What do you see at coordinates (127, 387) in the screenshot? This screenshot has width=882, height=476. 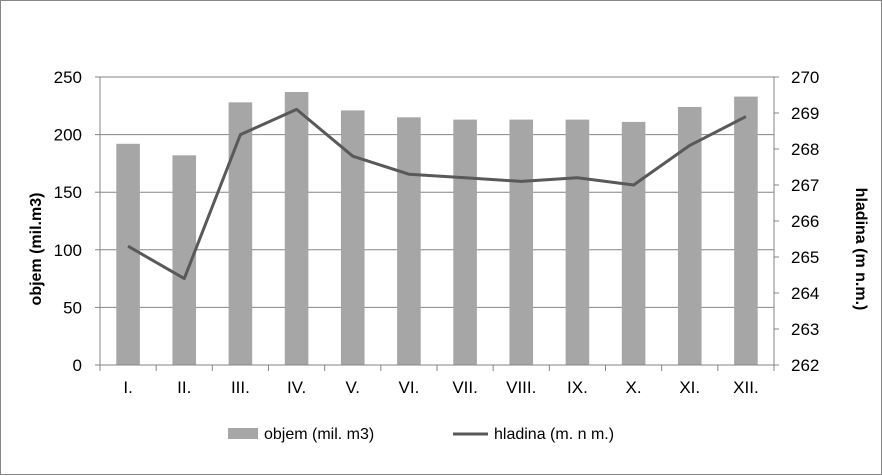 I see `x-tick-label: I.` at bounding box center [127, 387].